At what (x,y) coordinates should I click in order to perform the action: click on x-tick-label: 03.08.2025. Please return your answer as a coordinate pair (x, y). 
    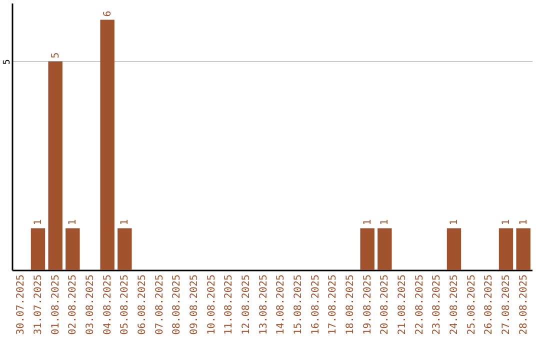
    Looking at the image, I should click on (90, 304).